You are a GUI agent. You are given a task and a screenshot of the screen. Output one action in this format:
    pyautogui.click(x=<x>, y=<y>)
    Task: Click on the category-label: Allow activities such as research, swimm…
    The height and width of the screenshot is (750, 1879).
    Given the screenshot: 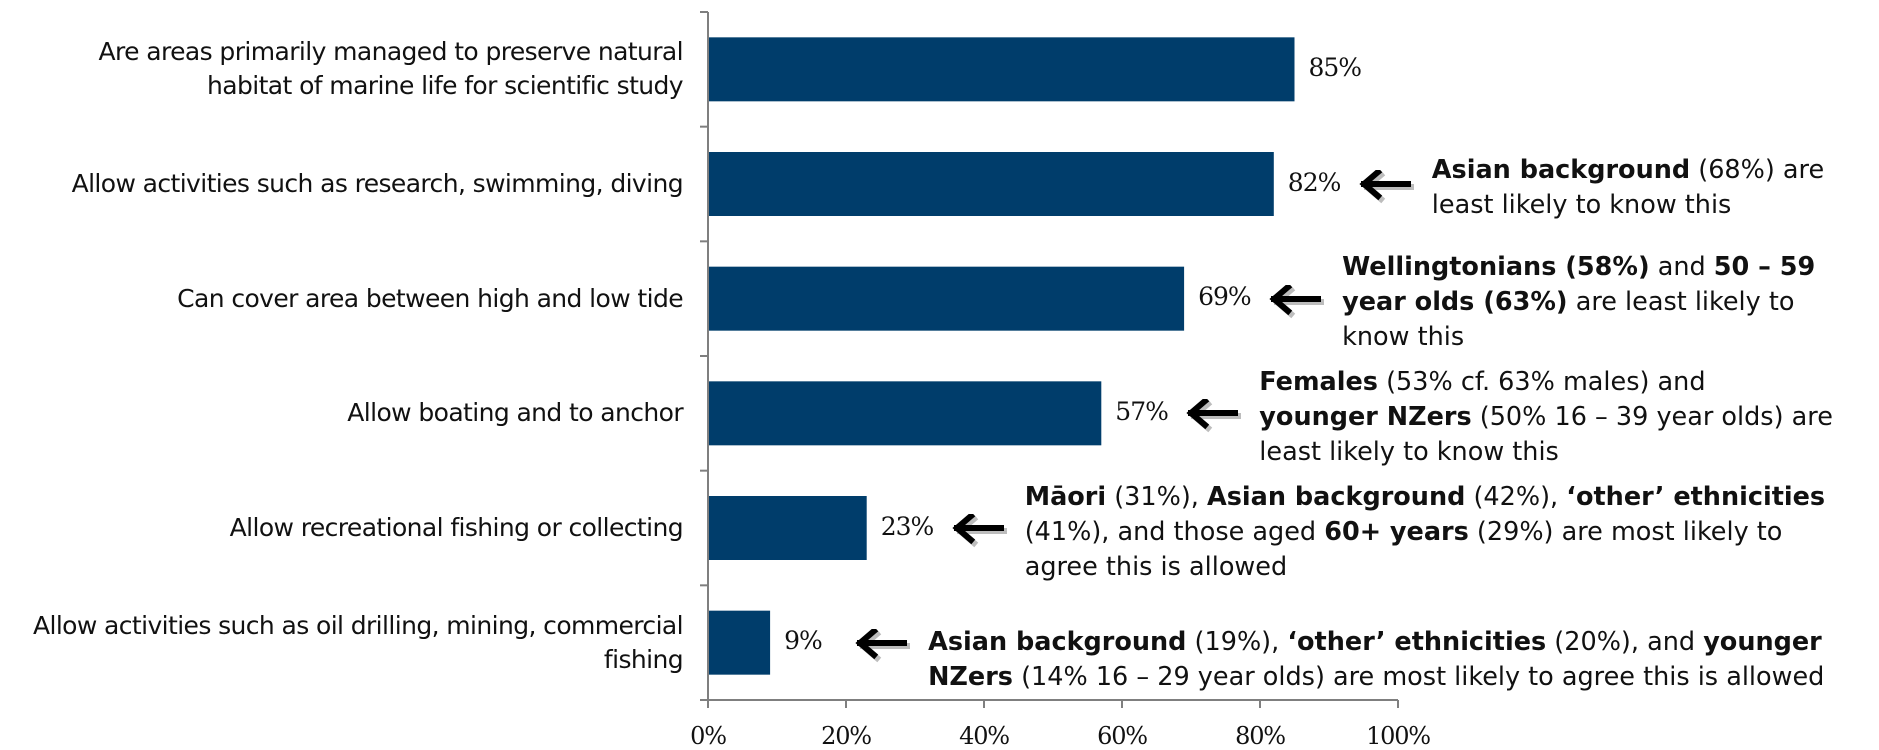 What is the action you would take?
    pyautogui.click(x=377, y=183)
    